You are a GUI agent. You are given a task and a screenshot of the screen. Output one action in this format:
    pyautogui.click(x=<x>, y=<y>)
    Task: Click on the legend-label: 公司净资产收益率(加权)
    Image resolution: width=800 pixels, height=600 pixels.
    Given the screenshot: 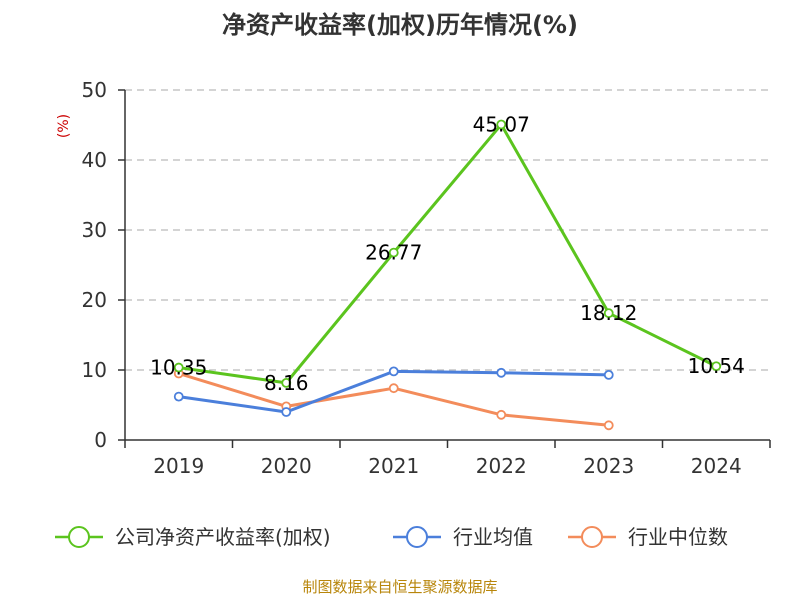 What is the action you would take?
    pyautogui.click(x=223, y=537)
    